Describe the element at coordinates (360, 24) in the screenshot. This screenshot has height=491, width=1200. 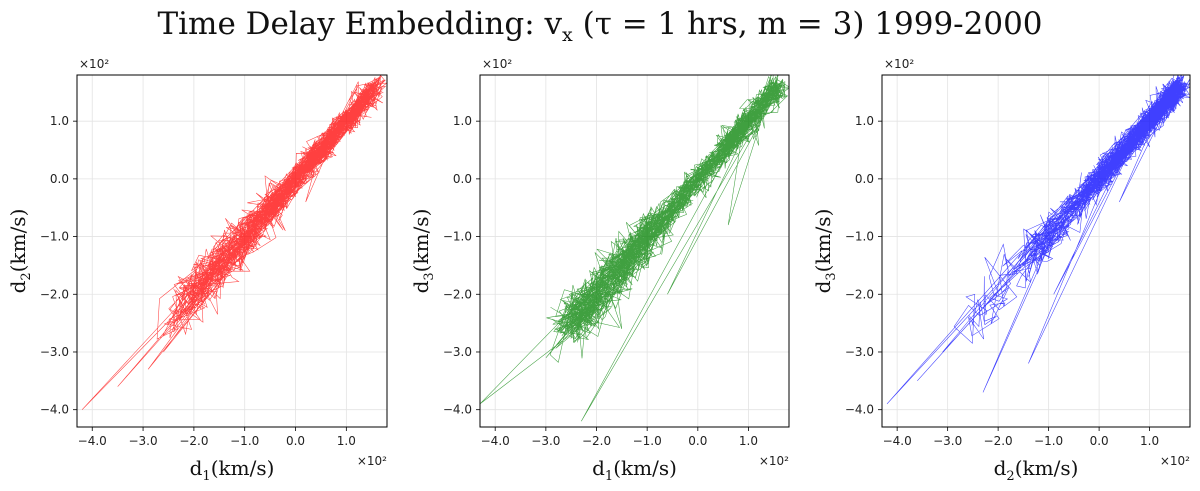
I see `title-main: Time Delay Embedding: v` at that location.